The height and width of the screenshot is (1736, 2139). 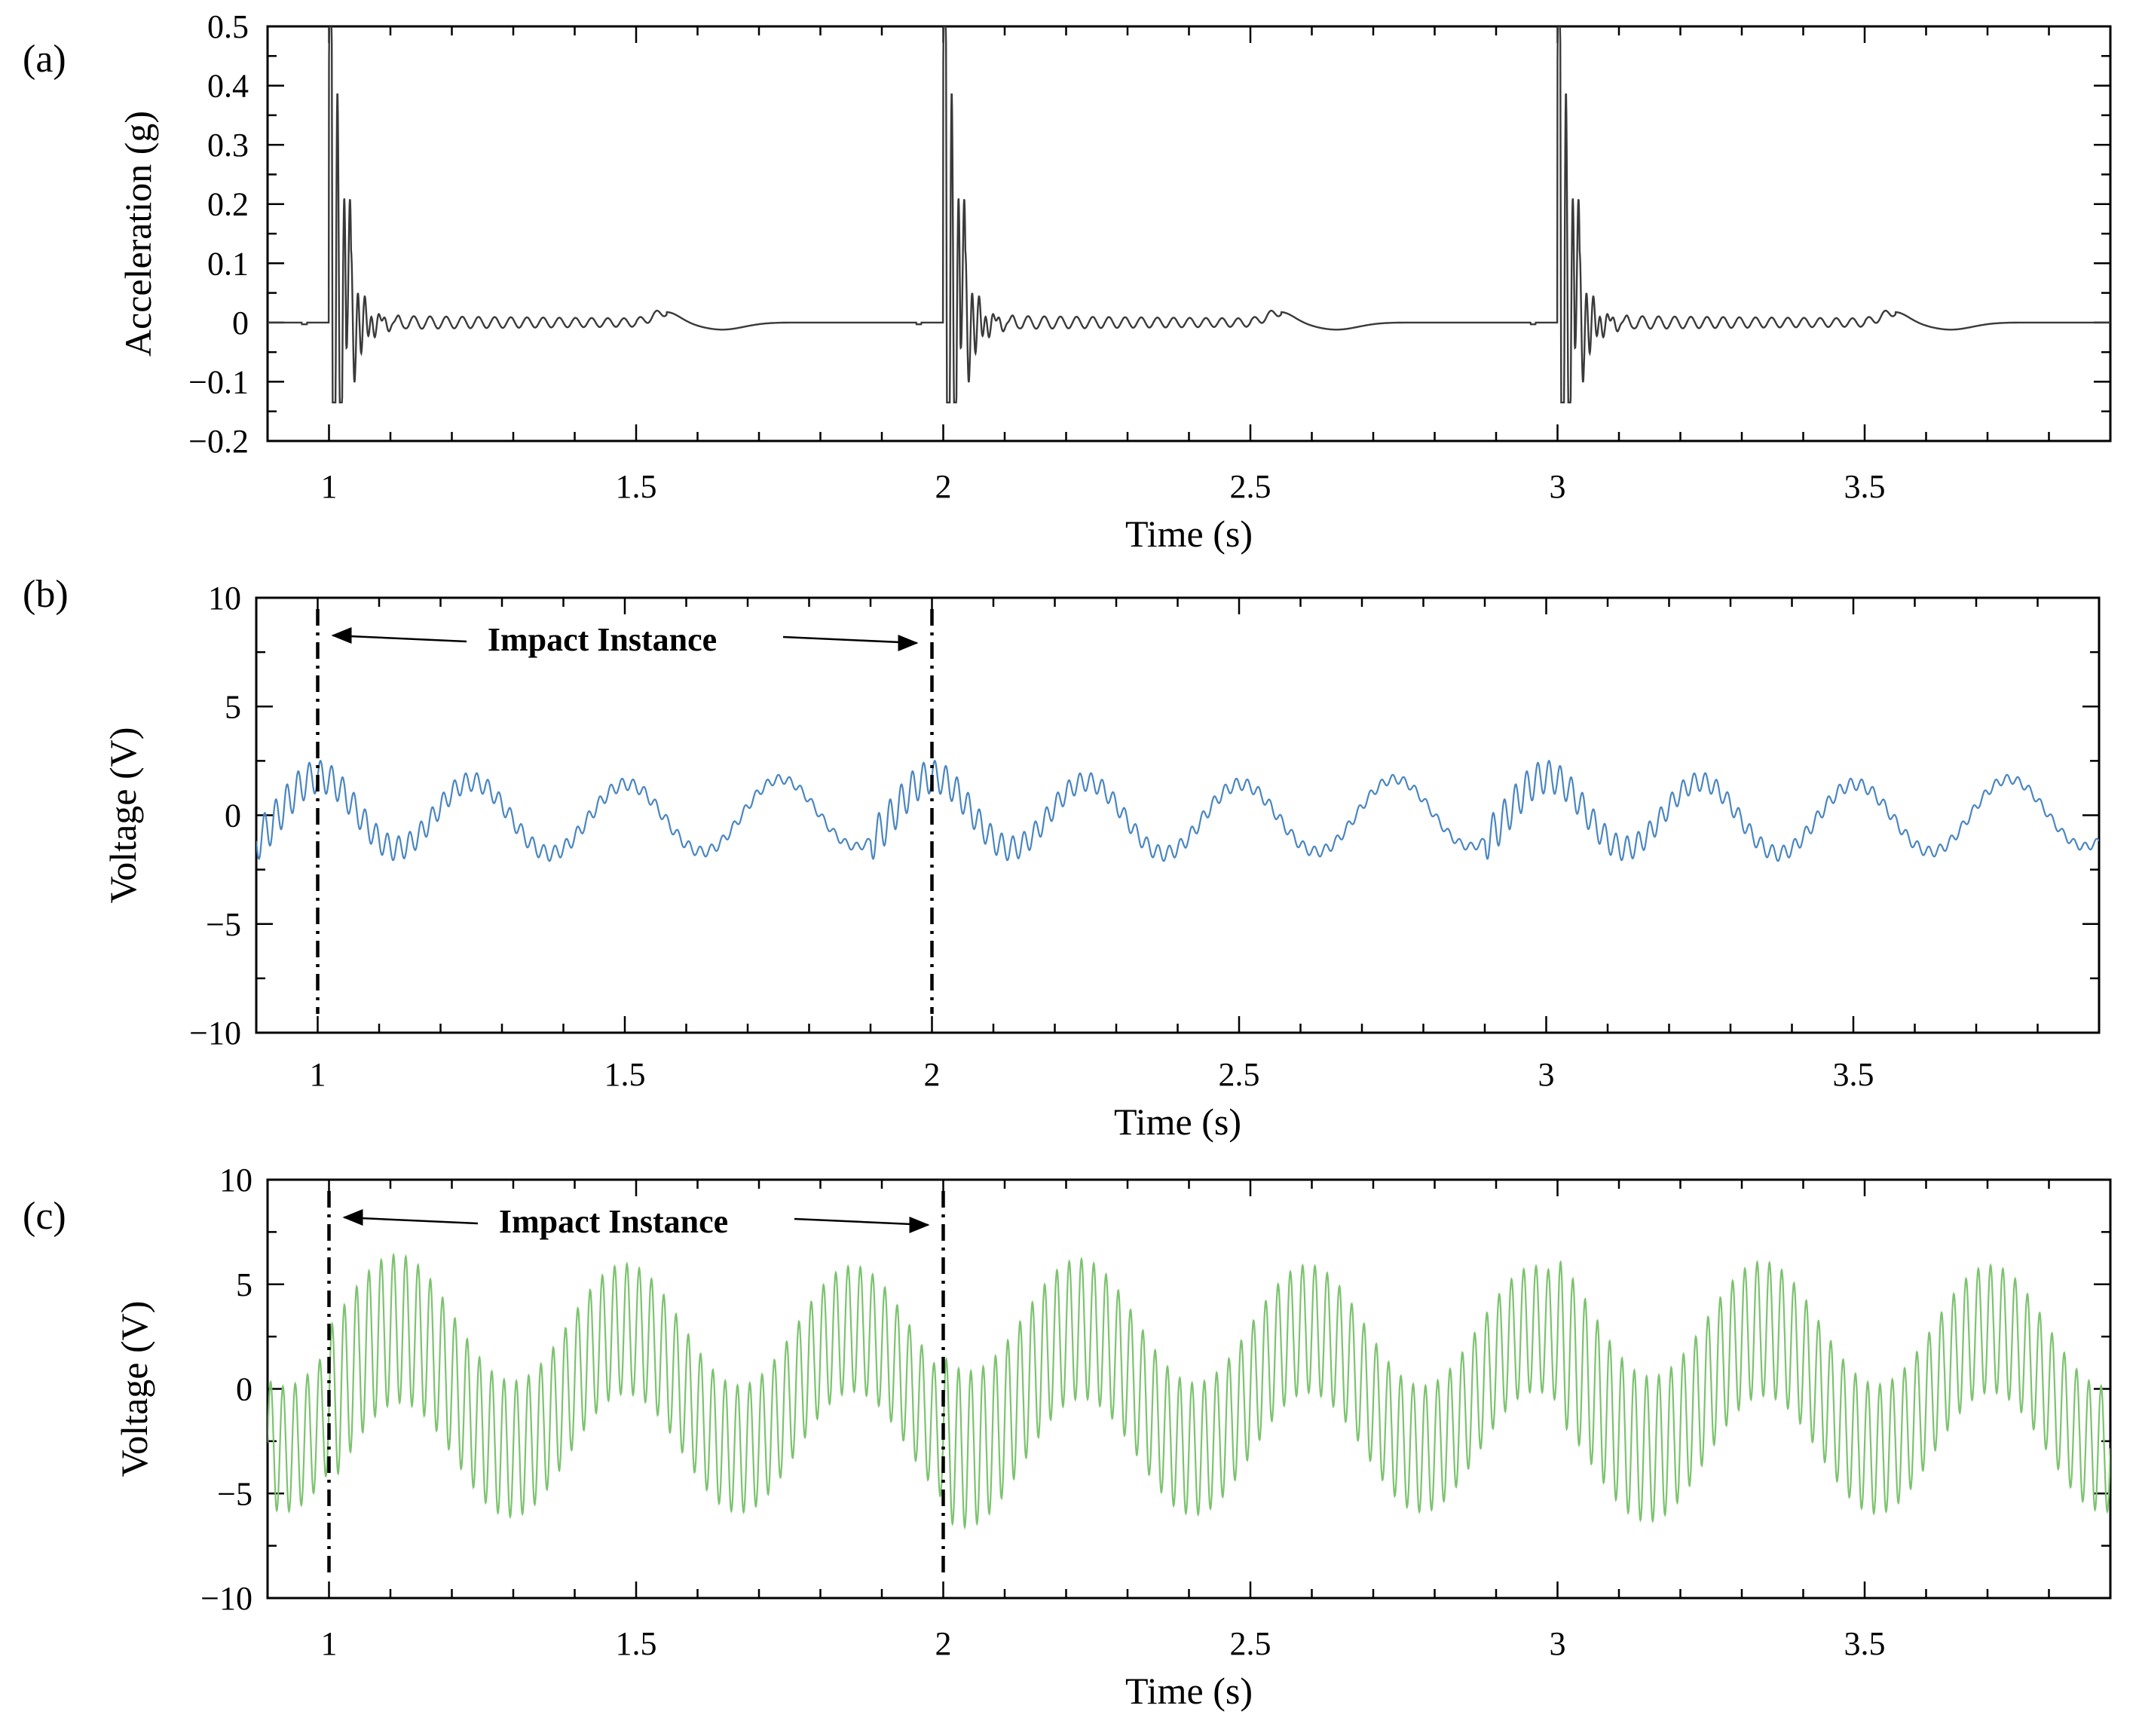 I want to click on series-line-c, so click(x=1189, y=1391).